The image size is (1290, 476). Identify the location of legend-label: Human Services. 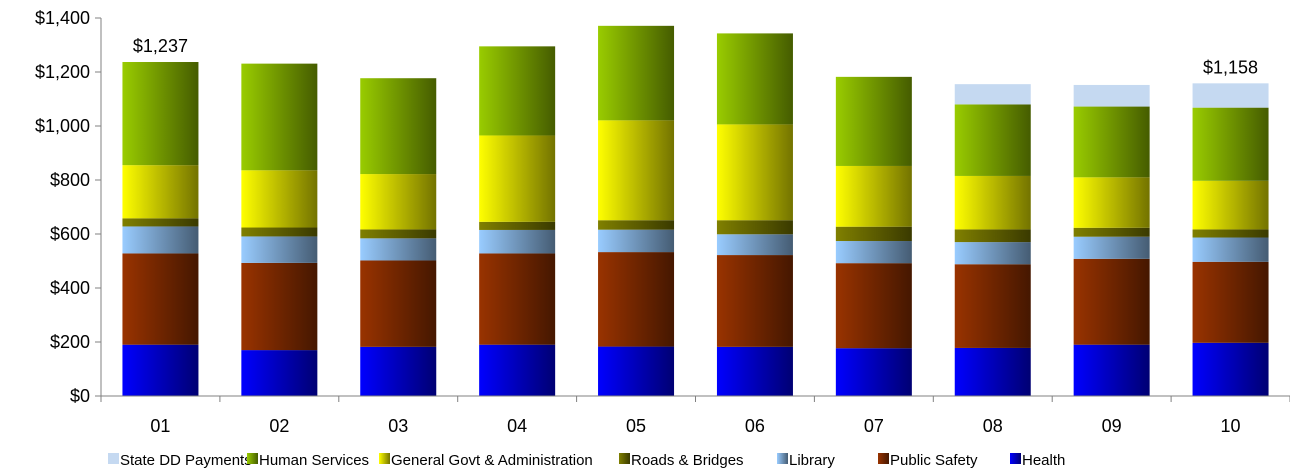
(314, 460).